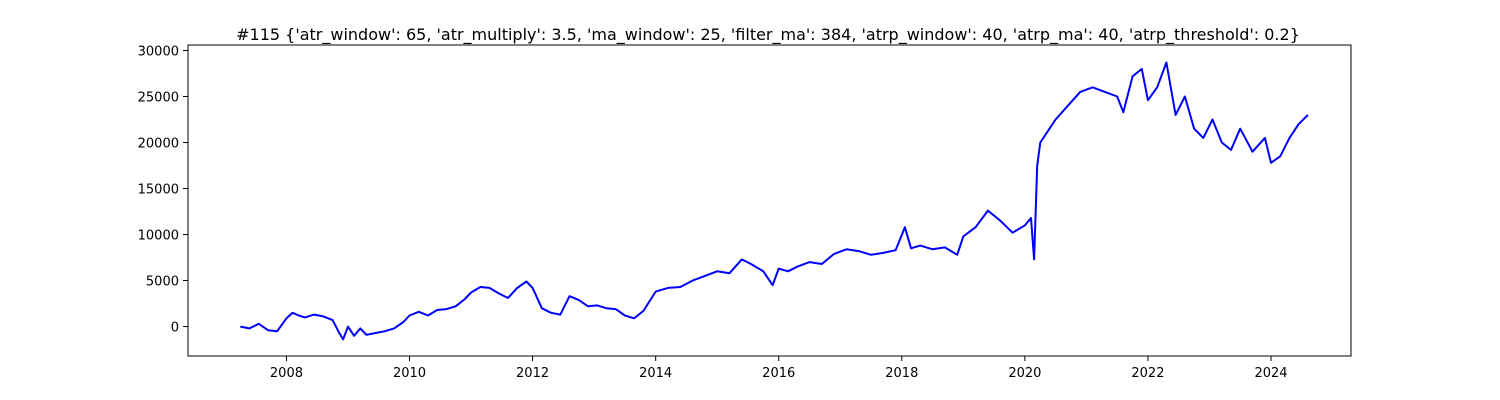 The width and height of the screenshot is (1500, 400). Describe the element at coordinates (286, 373) in the screenshot. I see `x-tick-label: 2008` at that location.